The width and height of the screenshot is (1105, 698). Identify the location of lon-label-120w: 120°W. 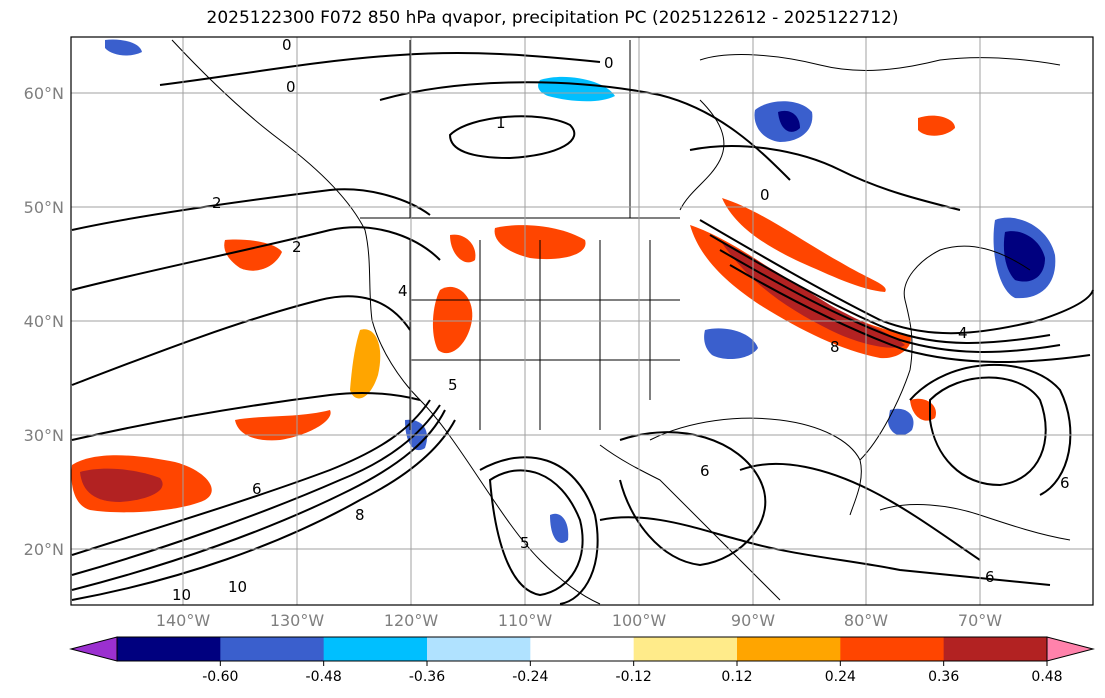
(411, 620).